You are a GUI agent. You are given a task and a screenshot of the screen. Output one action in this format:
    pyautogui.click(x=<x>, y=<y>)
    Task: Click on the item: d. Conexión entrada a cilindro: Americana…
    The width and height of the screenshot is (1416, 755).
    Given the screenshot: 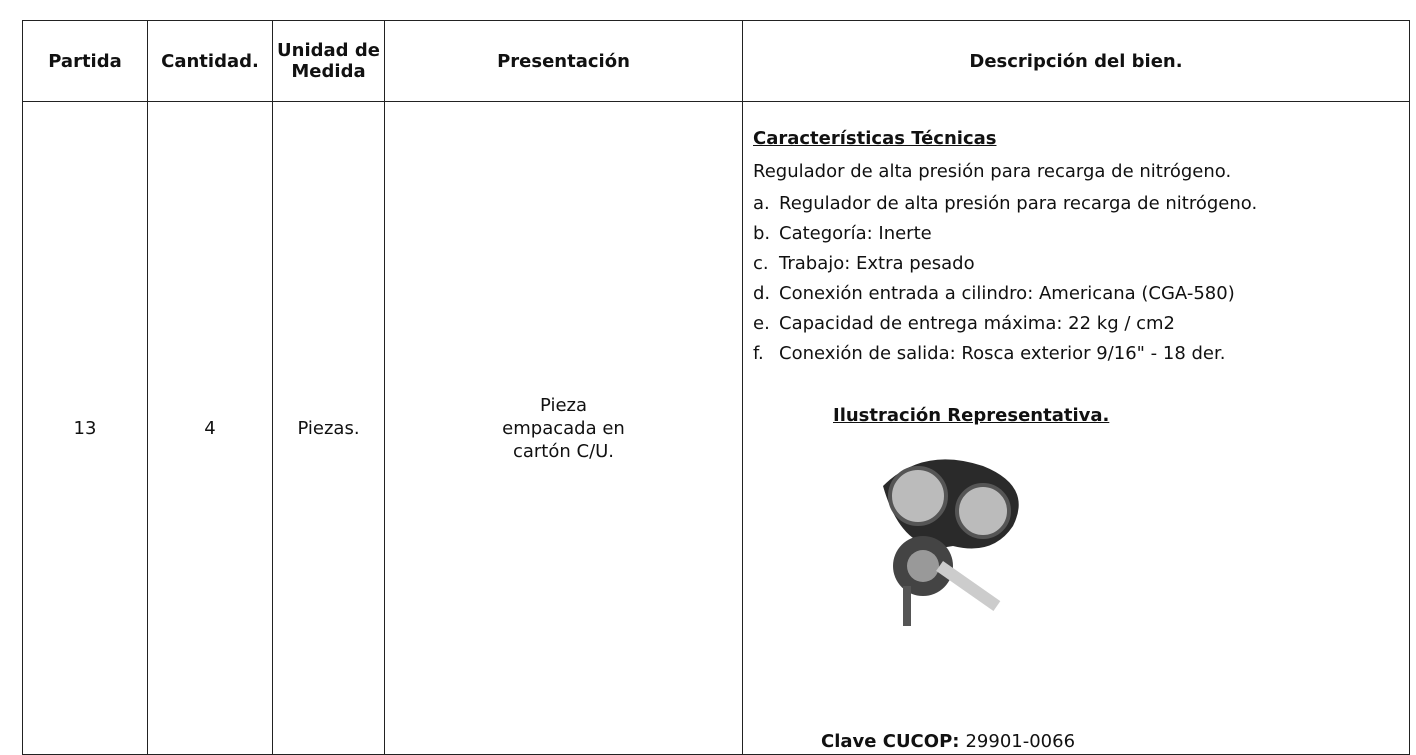 What is the action you would take?
    pyautogui.click(x=1074, y=293)
    